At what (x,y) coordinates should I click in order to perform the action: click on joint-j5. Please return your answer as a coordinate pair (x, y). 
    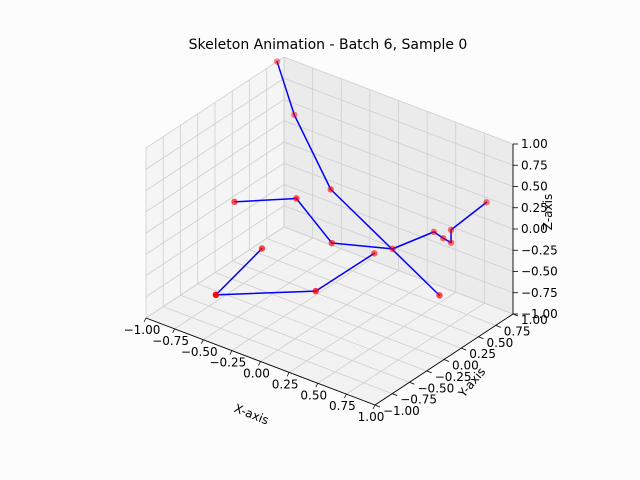
    Looking at the image, I should click on (330, 189).